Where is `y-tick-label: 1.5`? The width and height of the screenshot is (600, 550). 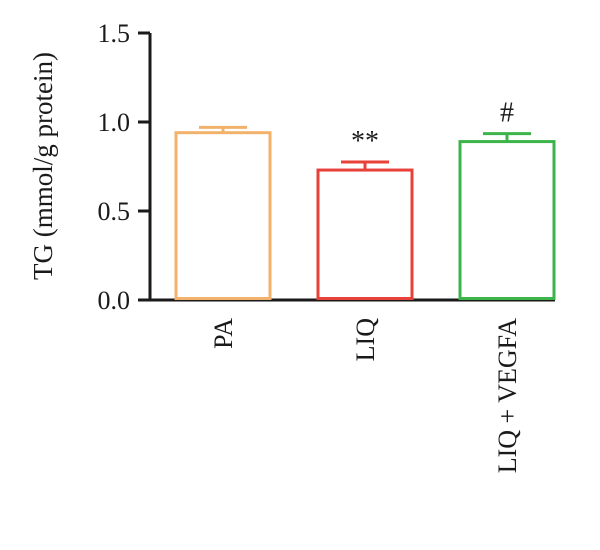
y-tick-label: 1.5 is located at coordinates (114, 33).